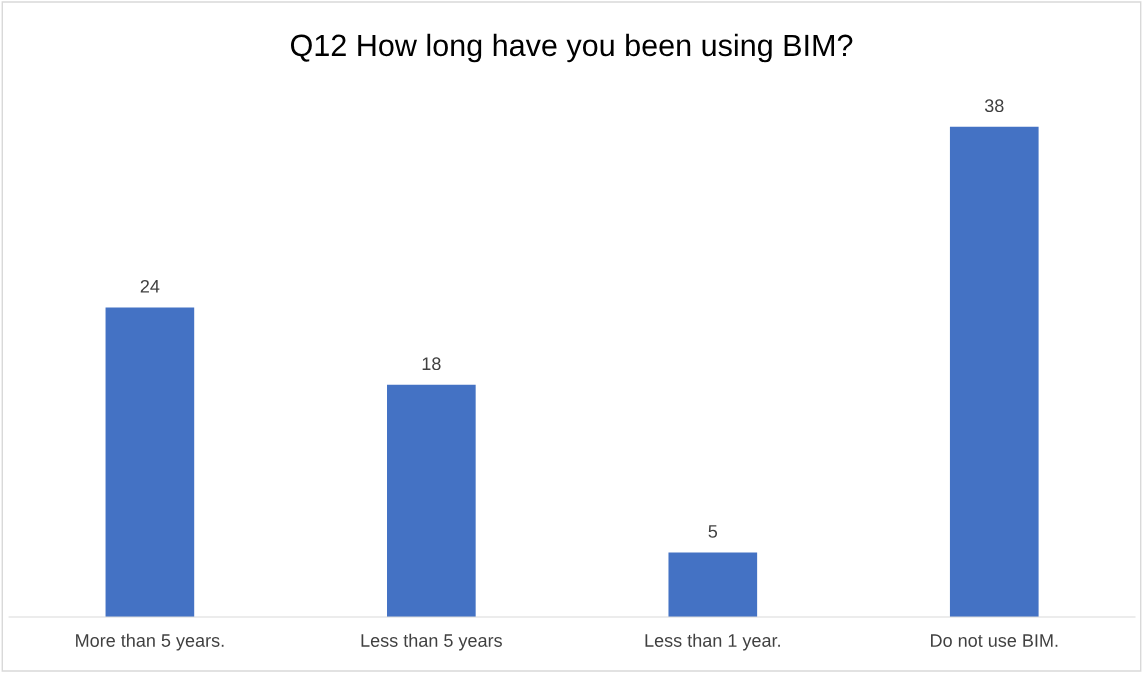  What do you see at coordinates (572, 48) in the screenshot?
I see `chart-title: Q12 How long have you been using BIM?` at bounding box center [572, 48].